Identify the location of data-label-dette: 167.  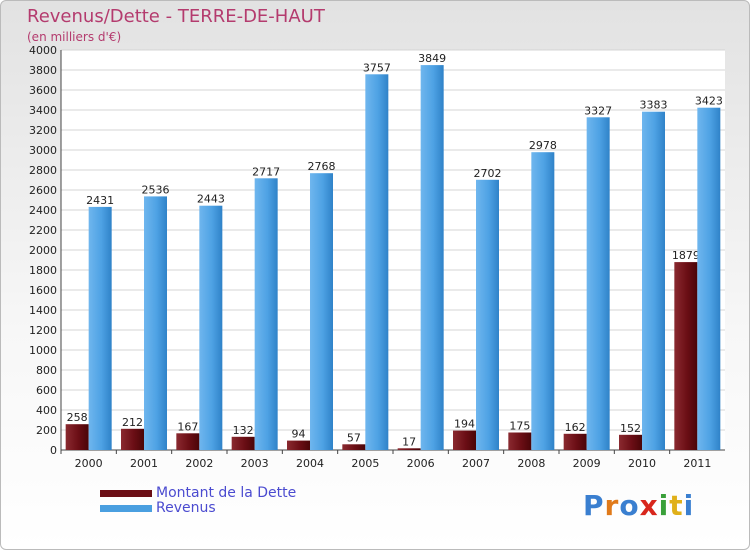
(187, 426).